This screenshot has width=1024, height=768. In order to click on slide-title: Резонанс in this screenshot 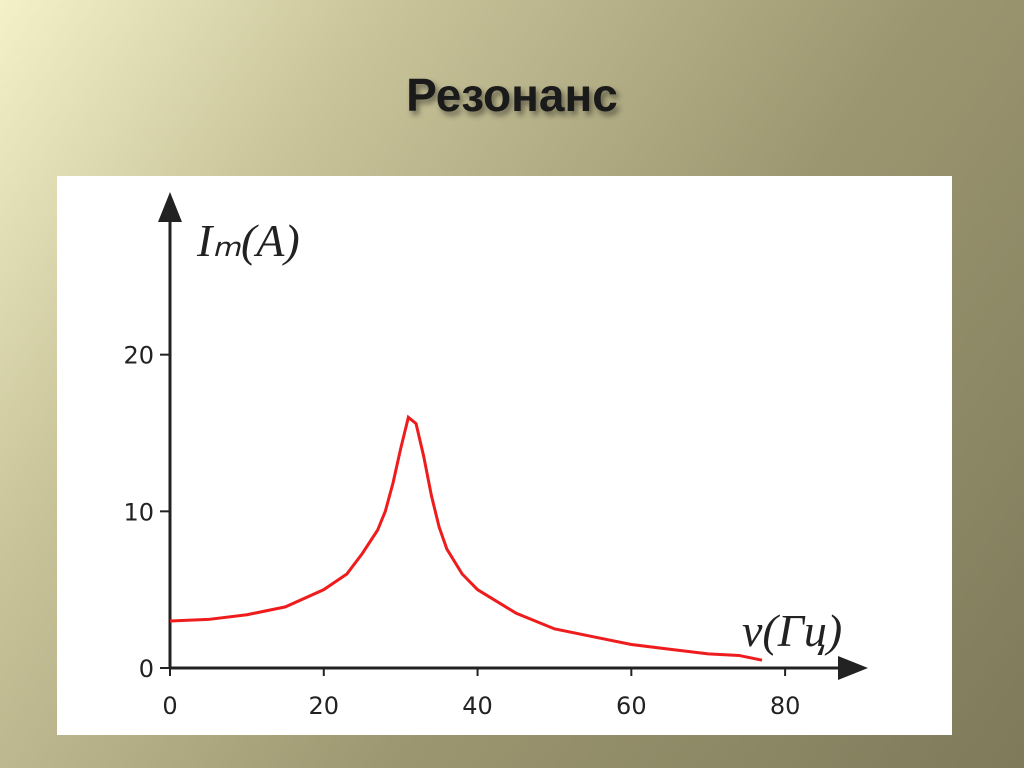, I will do `click(512, 95)`.